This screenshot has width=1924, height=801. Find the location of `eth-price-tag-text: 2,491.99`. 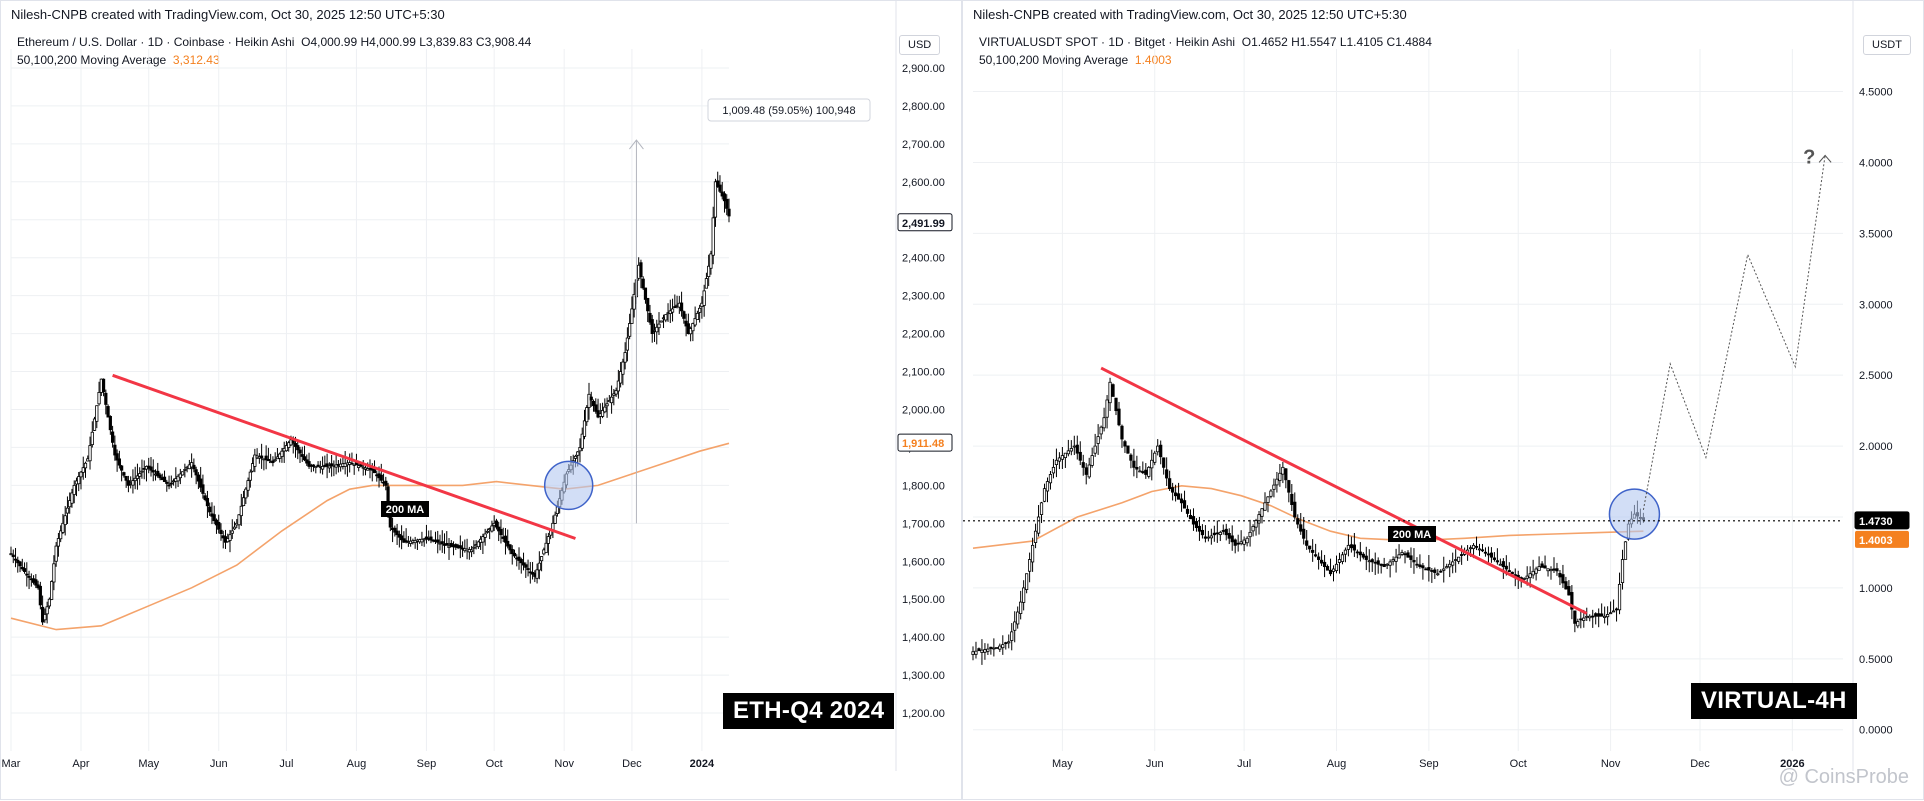

eth-price-tag-text: 2,491.99 is located at coordinates (923, 224).